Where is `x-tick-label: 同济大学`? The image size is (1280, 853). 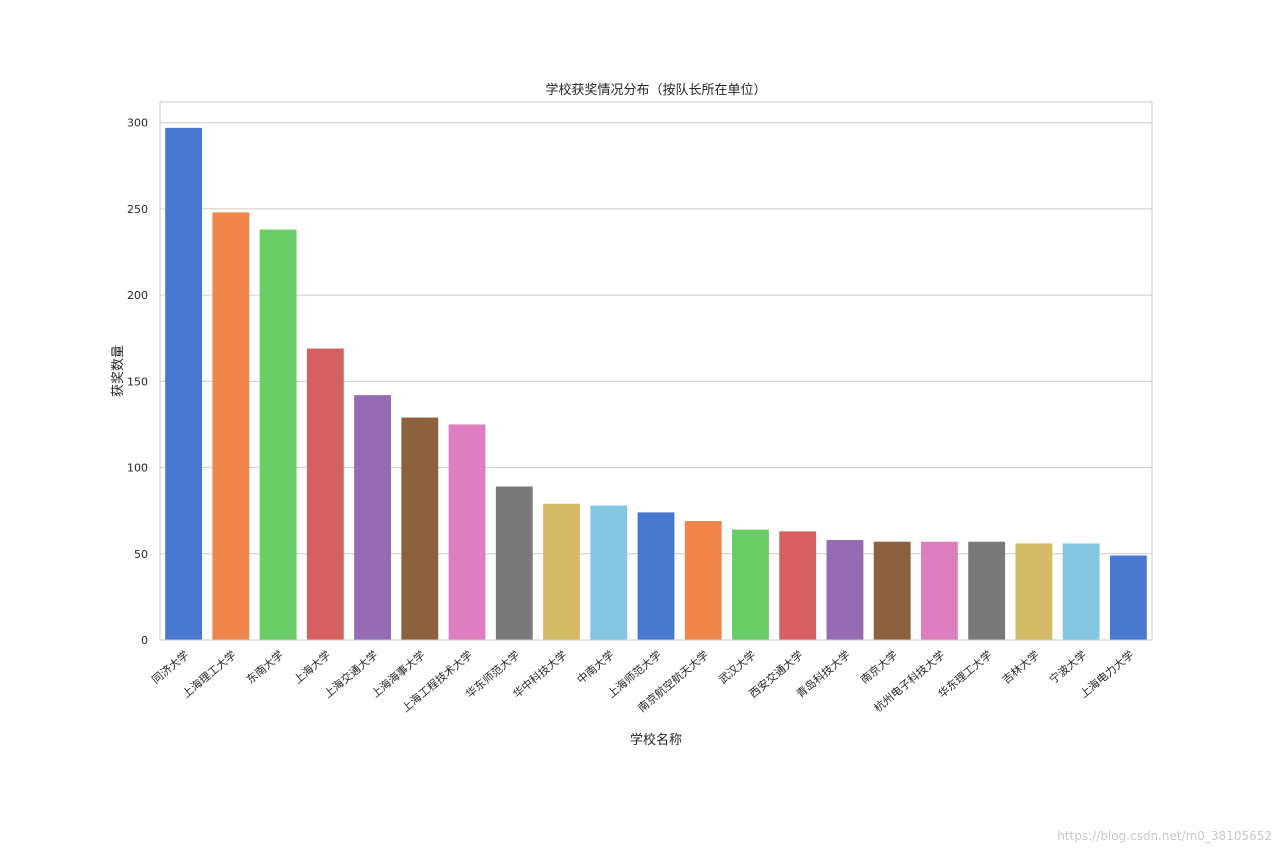
x-tick-label: 同济大学 is located at coordinates (170, 667).